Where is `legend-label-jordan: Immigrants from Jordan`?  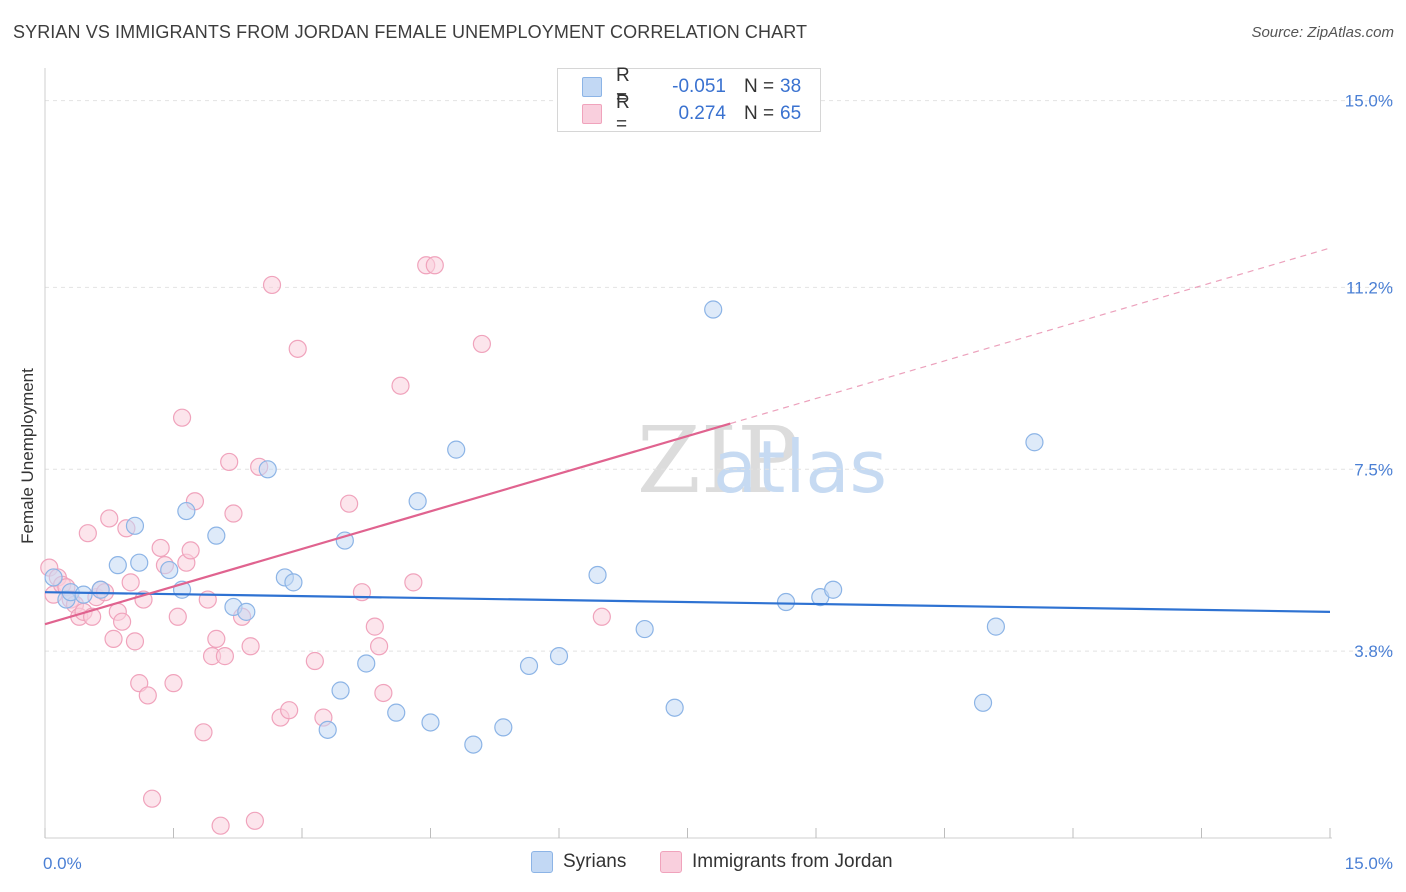 legend-label-jordan: Immigrants from Jordan is located at coordinates (792, 861).